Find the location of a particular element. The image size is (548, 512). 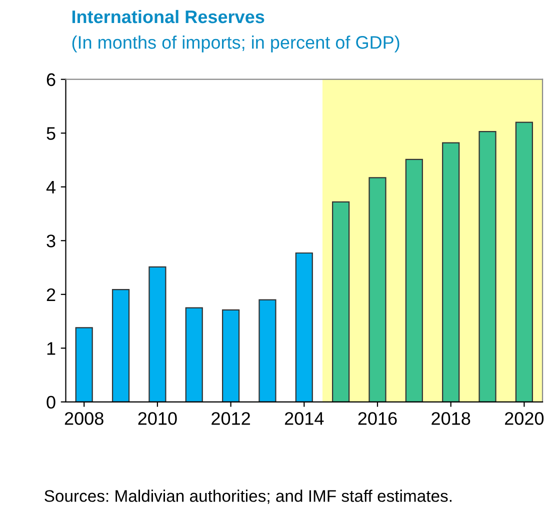

x-tick-label: 2008 is located at coordinates (84, 418).